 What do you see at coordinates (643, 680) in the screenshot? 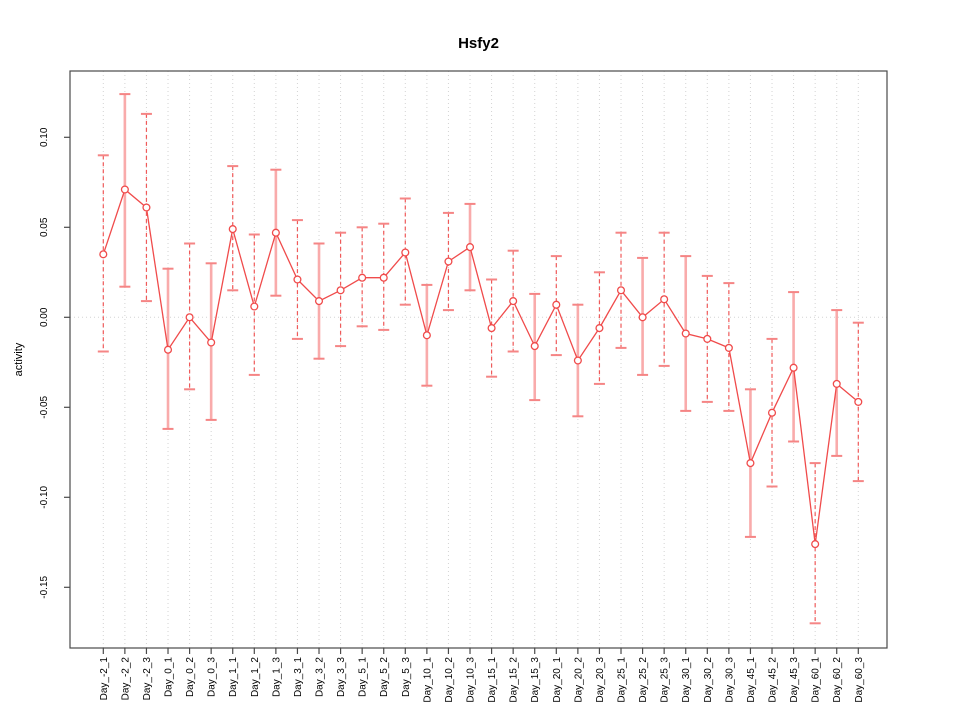
I see `x-tick-label: Day_25_2` at bounding box center [643, 680].